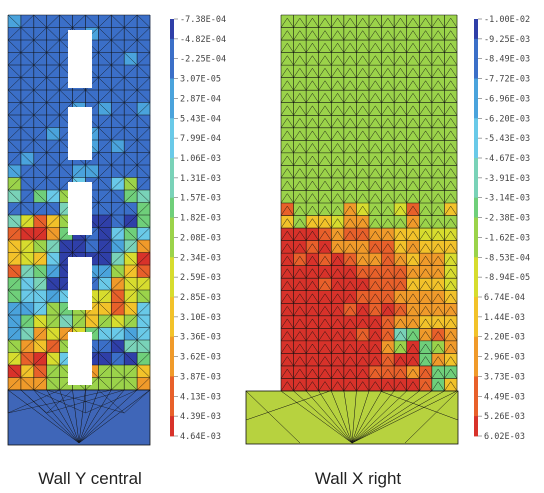 The height and width of the screenshot is (493, 544). Describe the element at coordinates (507, 80) in the screenshot. I see `colorbar-label: -7.72E-03` at that location.